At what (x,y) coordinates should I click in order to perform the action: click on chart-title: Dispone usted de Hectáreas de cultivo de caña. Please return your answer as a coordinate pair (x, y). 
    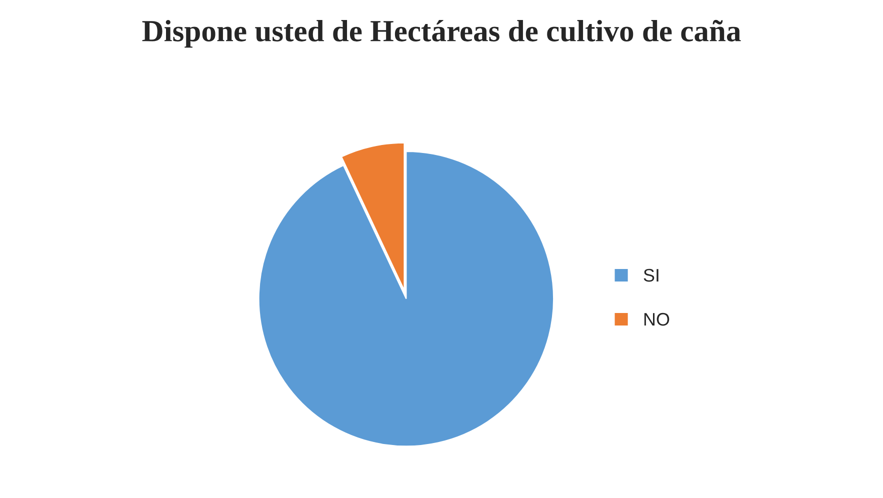
    Looking at the image, I should click on (441, 34).